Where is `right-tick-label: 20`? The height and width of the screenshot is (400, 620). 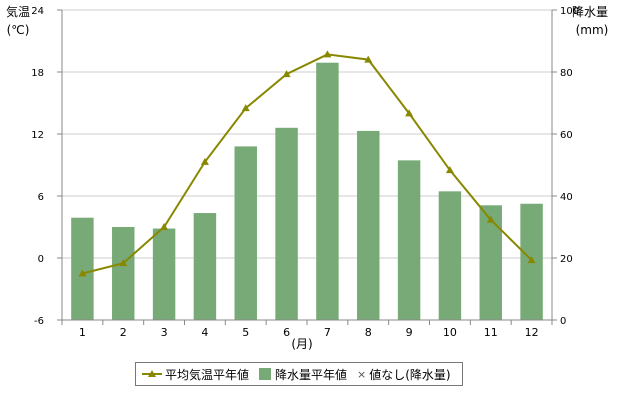 right-tick-label: 20 is located at coordinates (566, 259).